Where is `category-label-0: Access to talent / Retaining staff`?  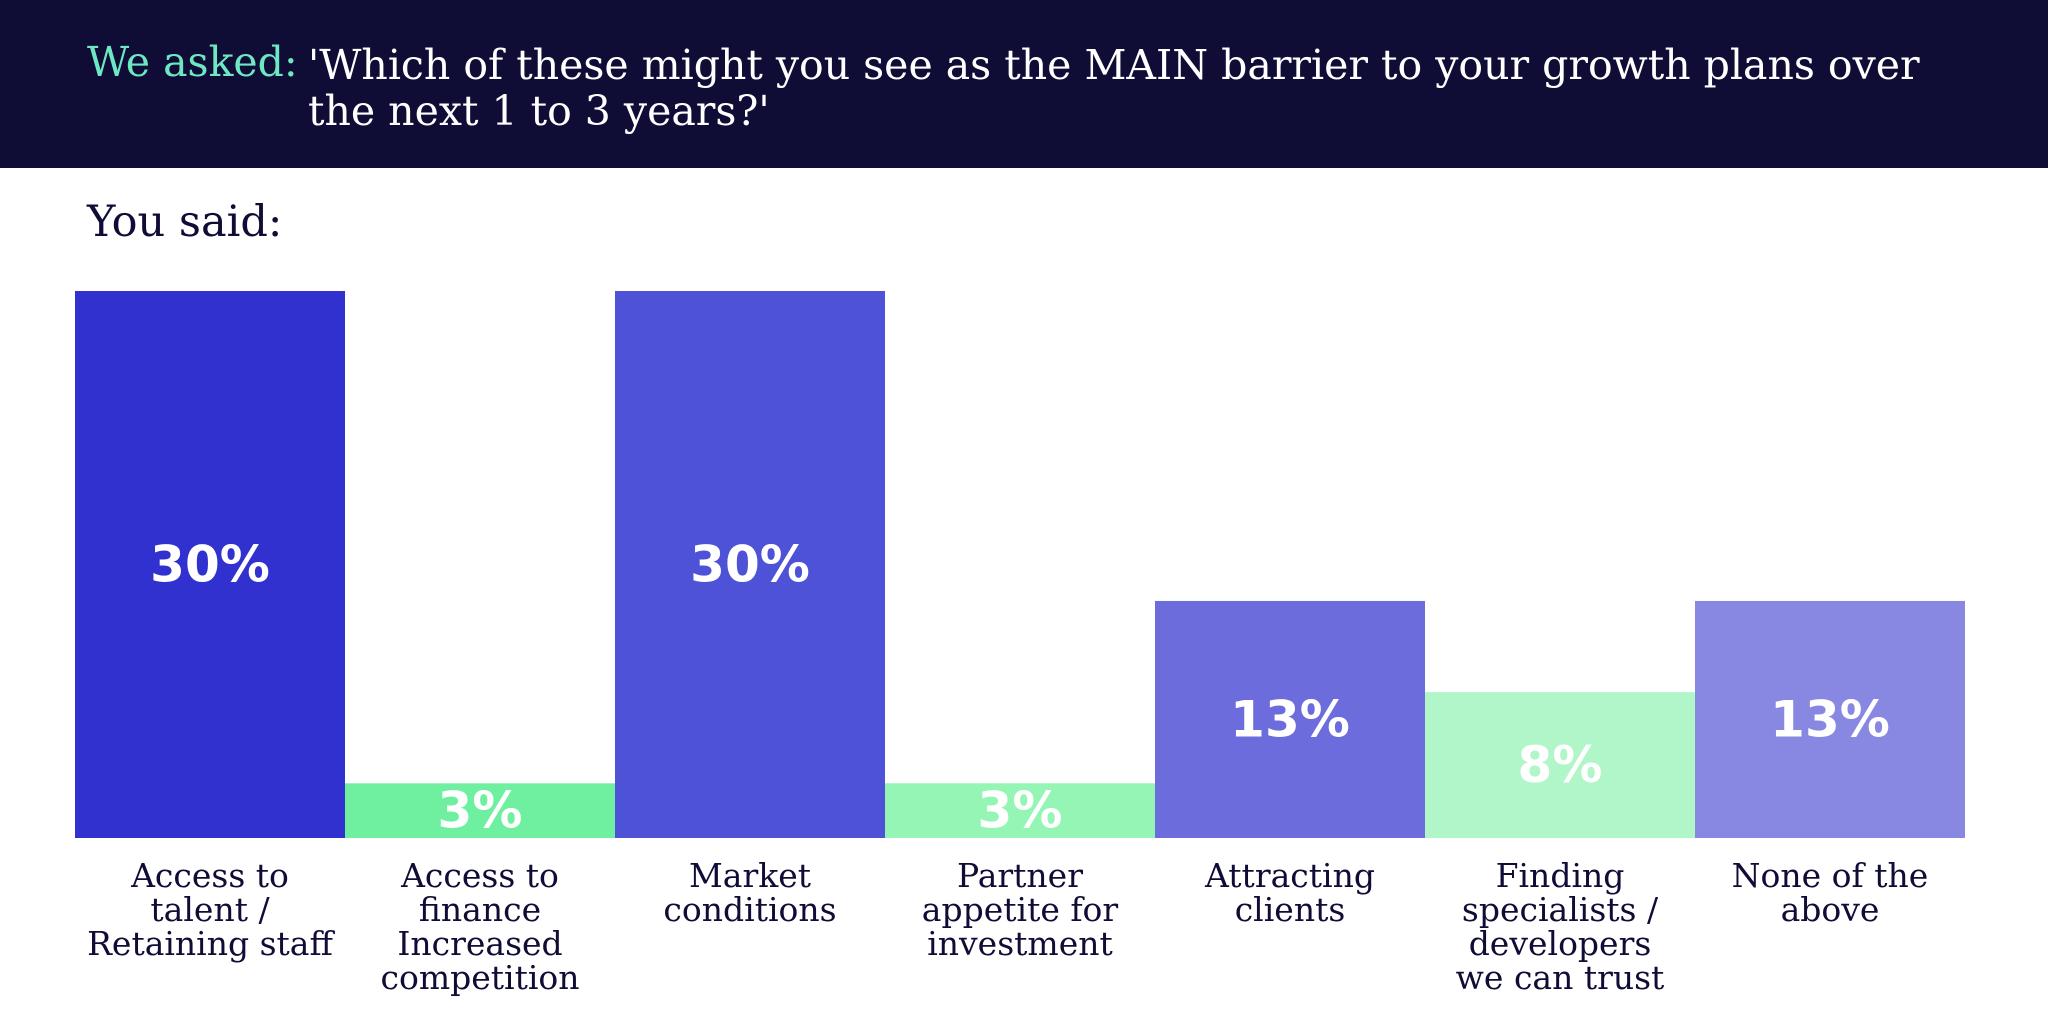 category-label-0: Access to talent / Retaining staff is located at coordinates (211, 909).